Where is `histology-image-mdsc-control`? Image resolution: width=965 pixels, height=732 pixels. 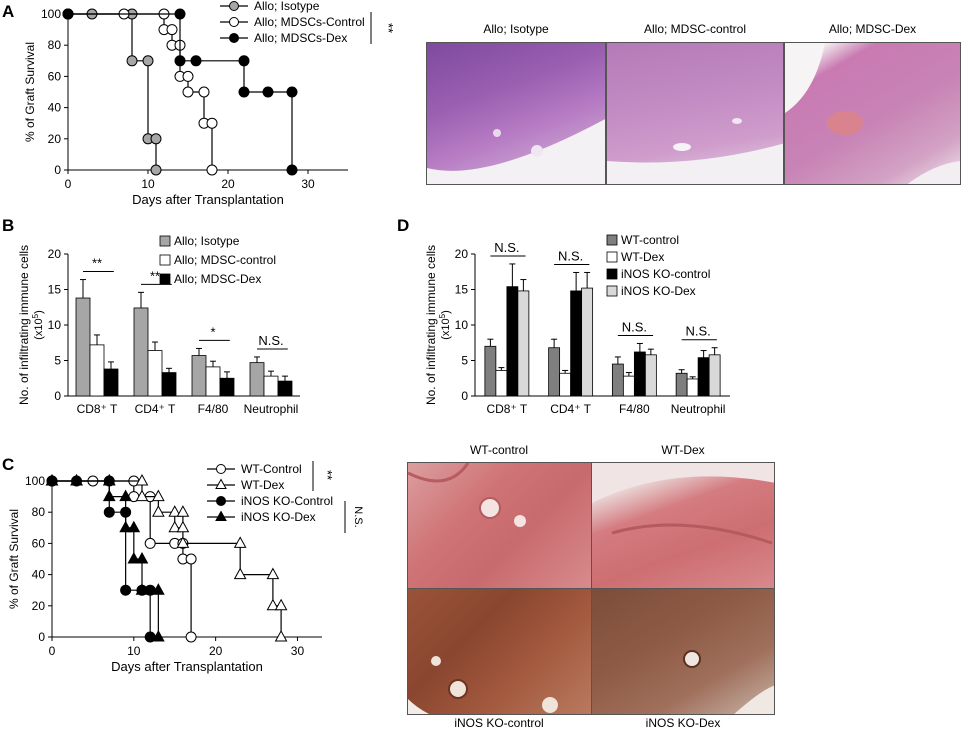 histology-image-mdsc-control is located at coordinates (695, 113).